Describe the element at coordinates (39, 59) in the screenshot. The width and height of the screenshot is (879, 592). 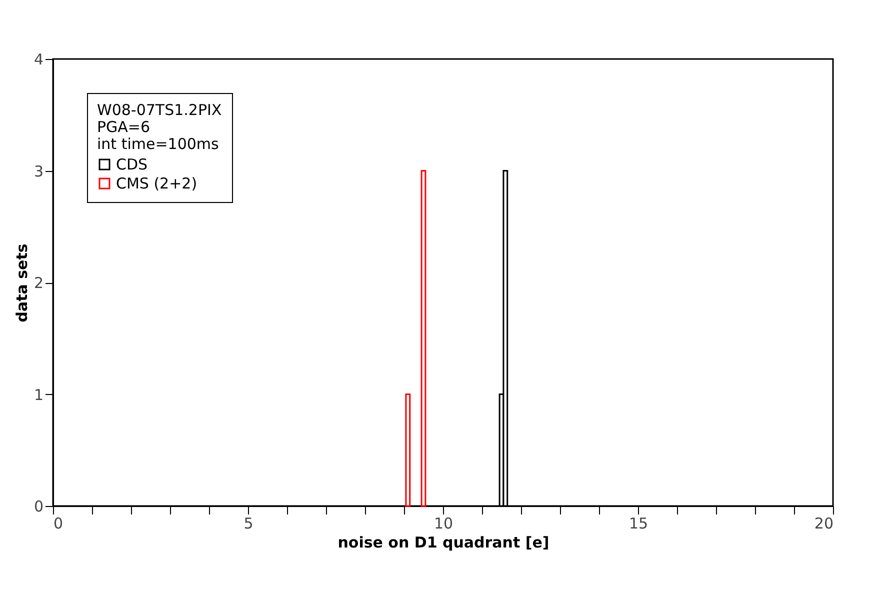
I see `y-tick-label: 4` at that location.